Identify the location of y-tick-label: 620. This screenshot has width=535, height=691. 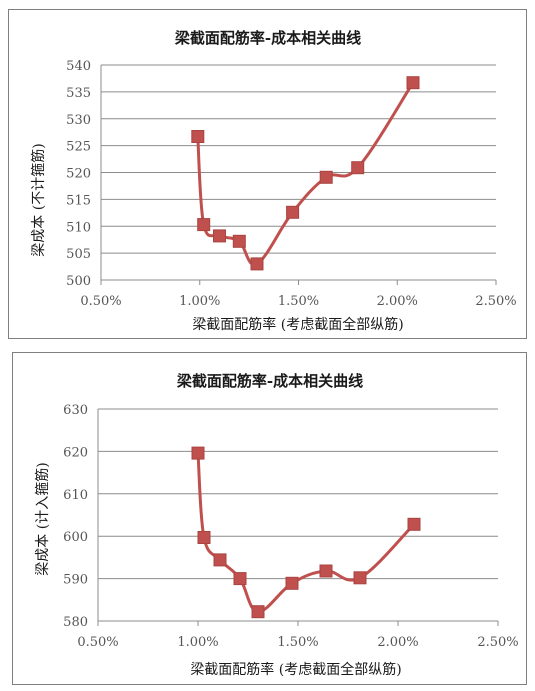
(75, 452).